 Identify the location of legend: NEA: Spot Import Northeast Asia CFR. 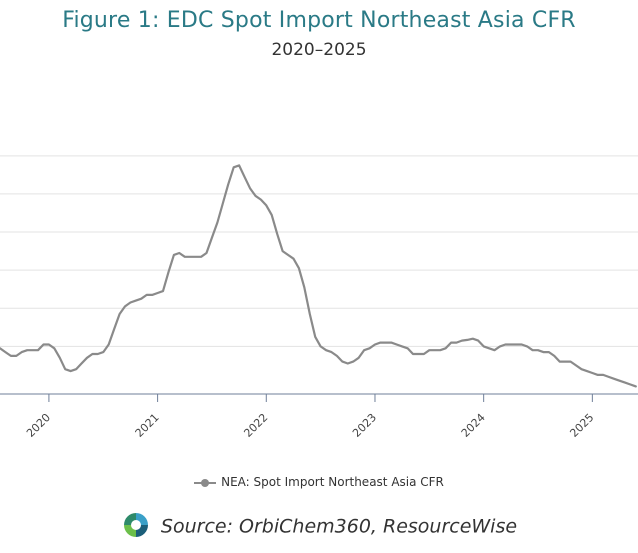
(319, 482).